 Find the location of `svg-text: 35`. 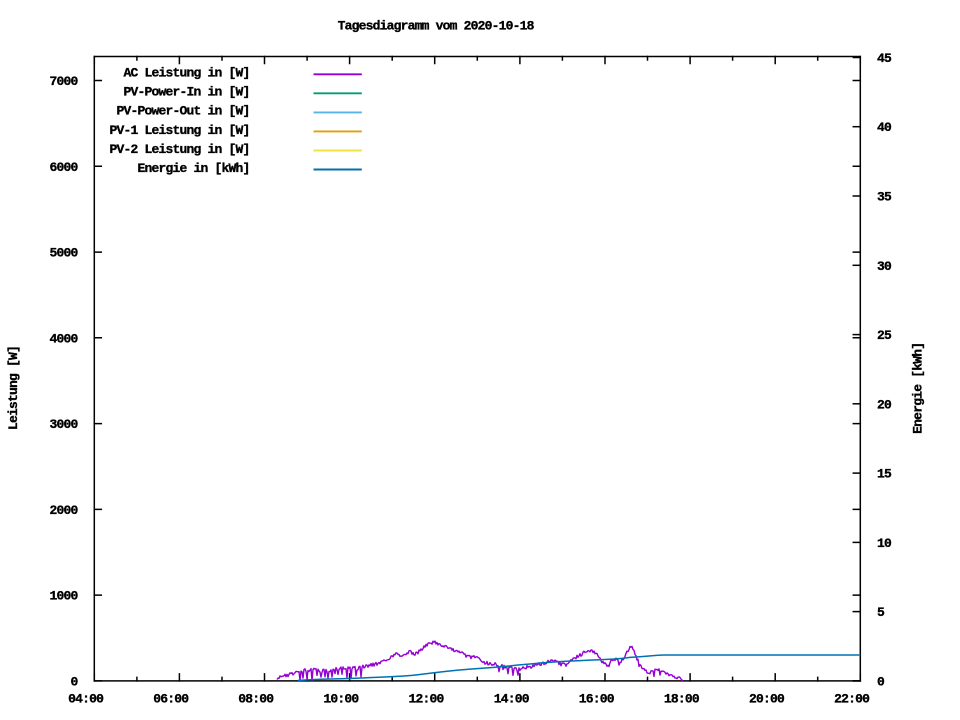

svg-text: 35 is located at coordinates (884, 197).